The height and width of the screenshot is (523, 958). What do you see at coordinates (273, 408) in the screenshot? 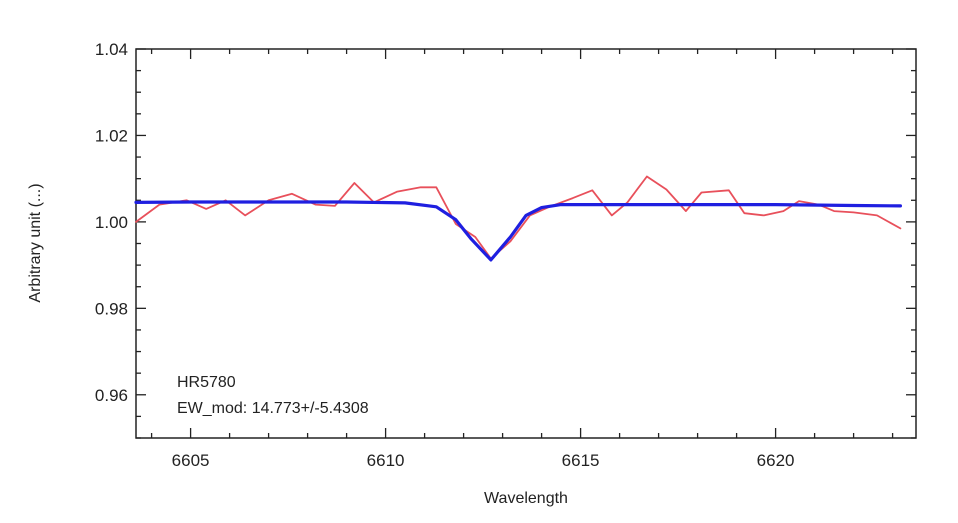
I see `equivalent-width-annotation: EW_mod: 14.773+/-5.4308` at bounding box center [273, 408].